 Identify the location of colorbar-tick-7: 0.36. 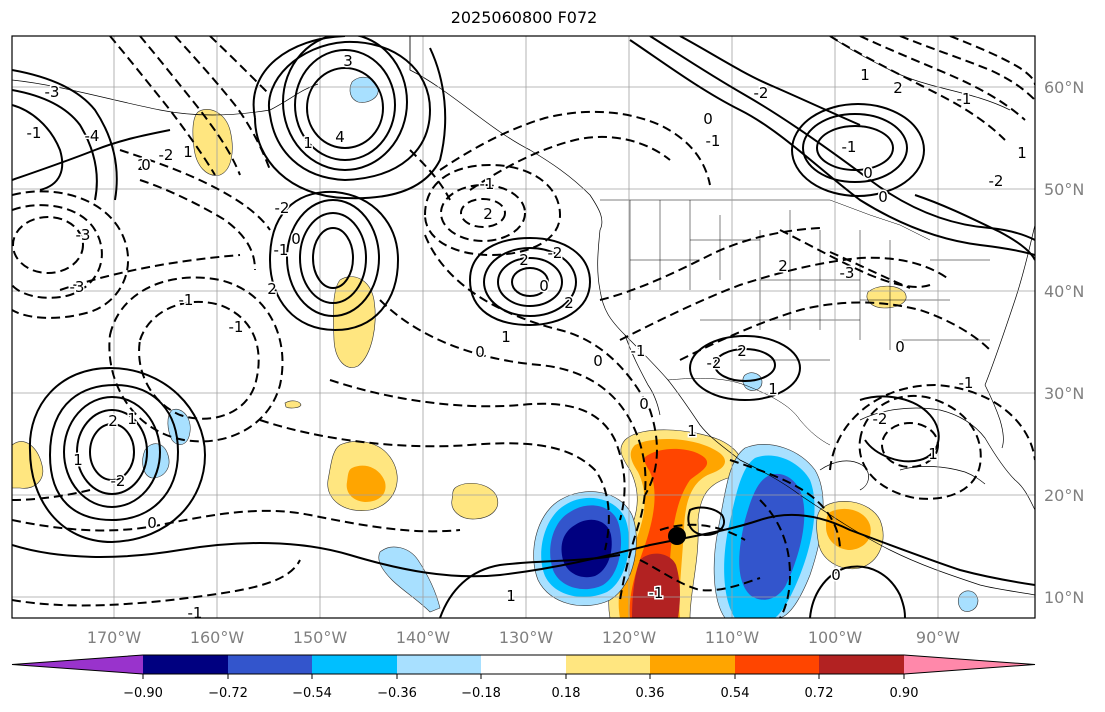
(650, 693).